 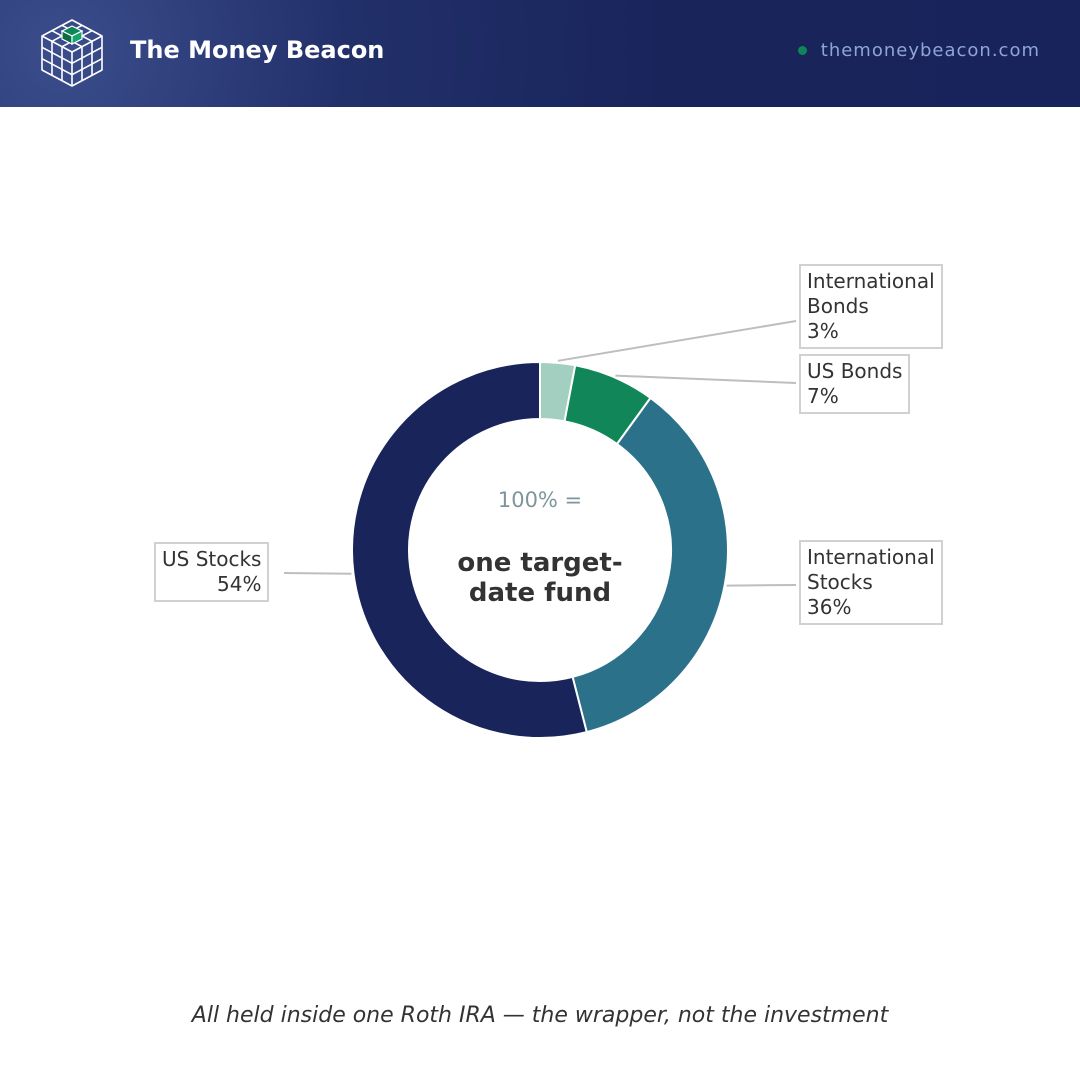 I want to click on label-us-stocks: US Stocks 54%, so click(x=212, y=572).